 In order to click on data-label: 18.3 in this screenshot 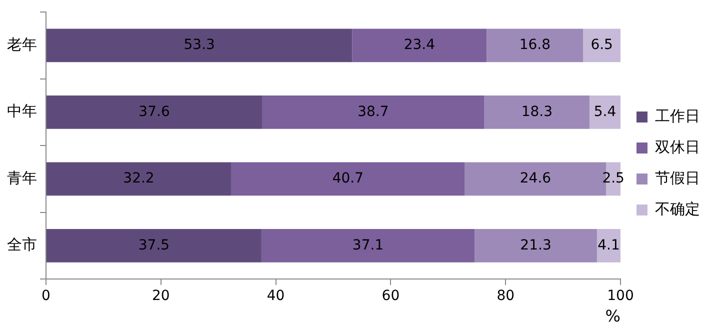, I will do `click(536, 112)`.